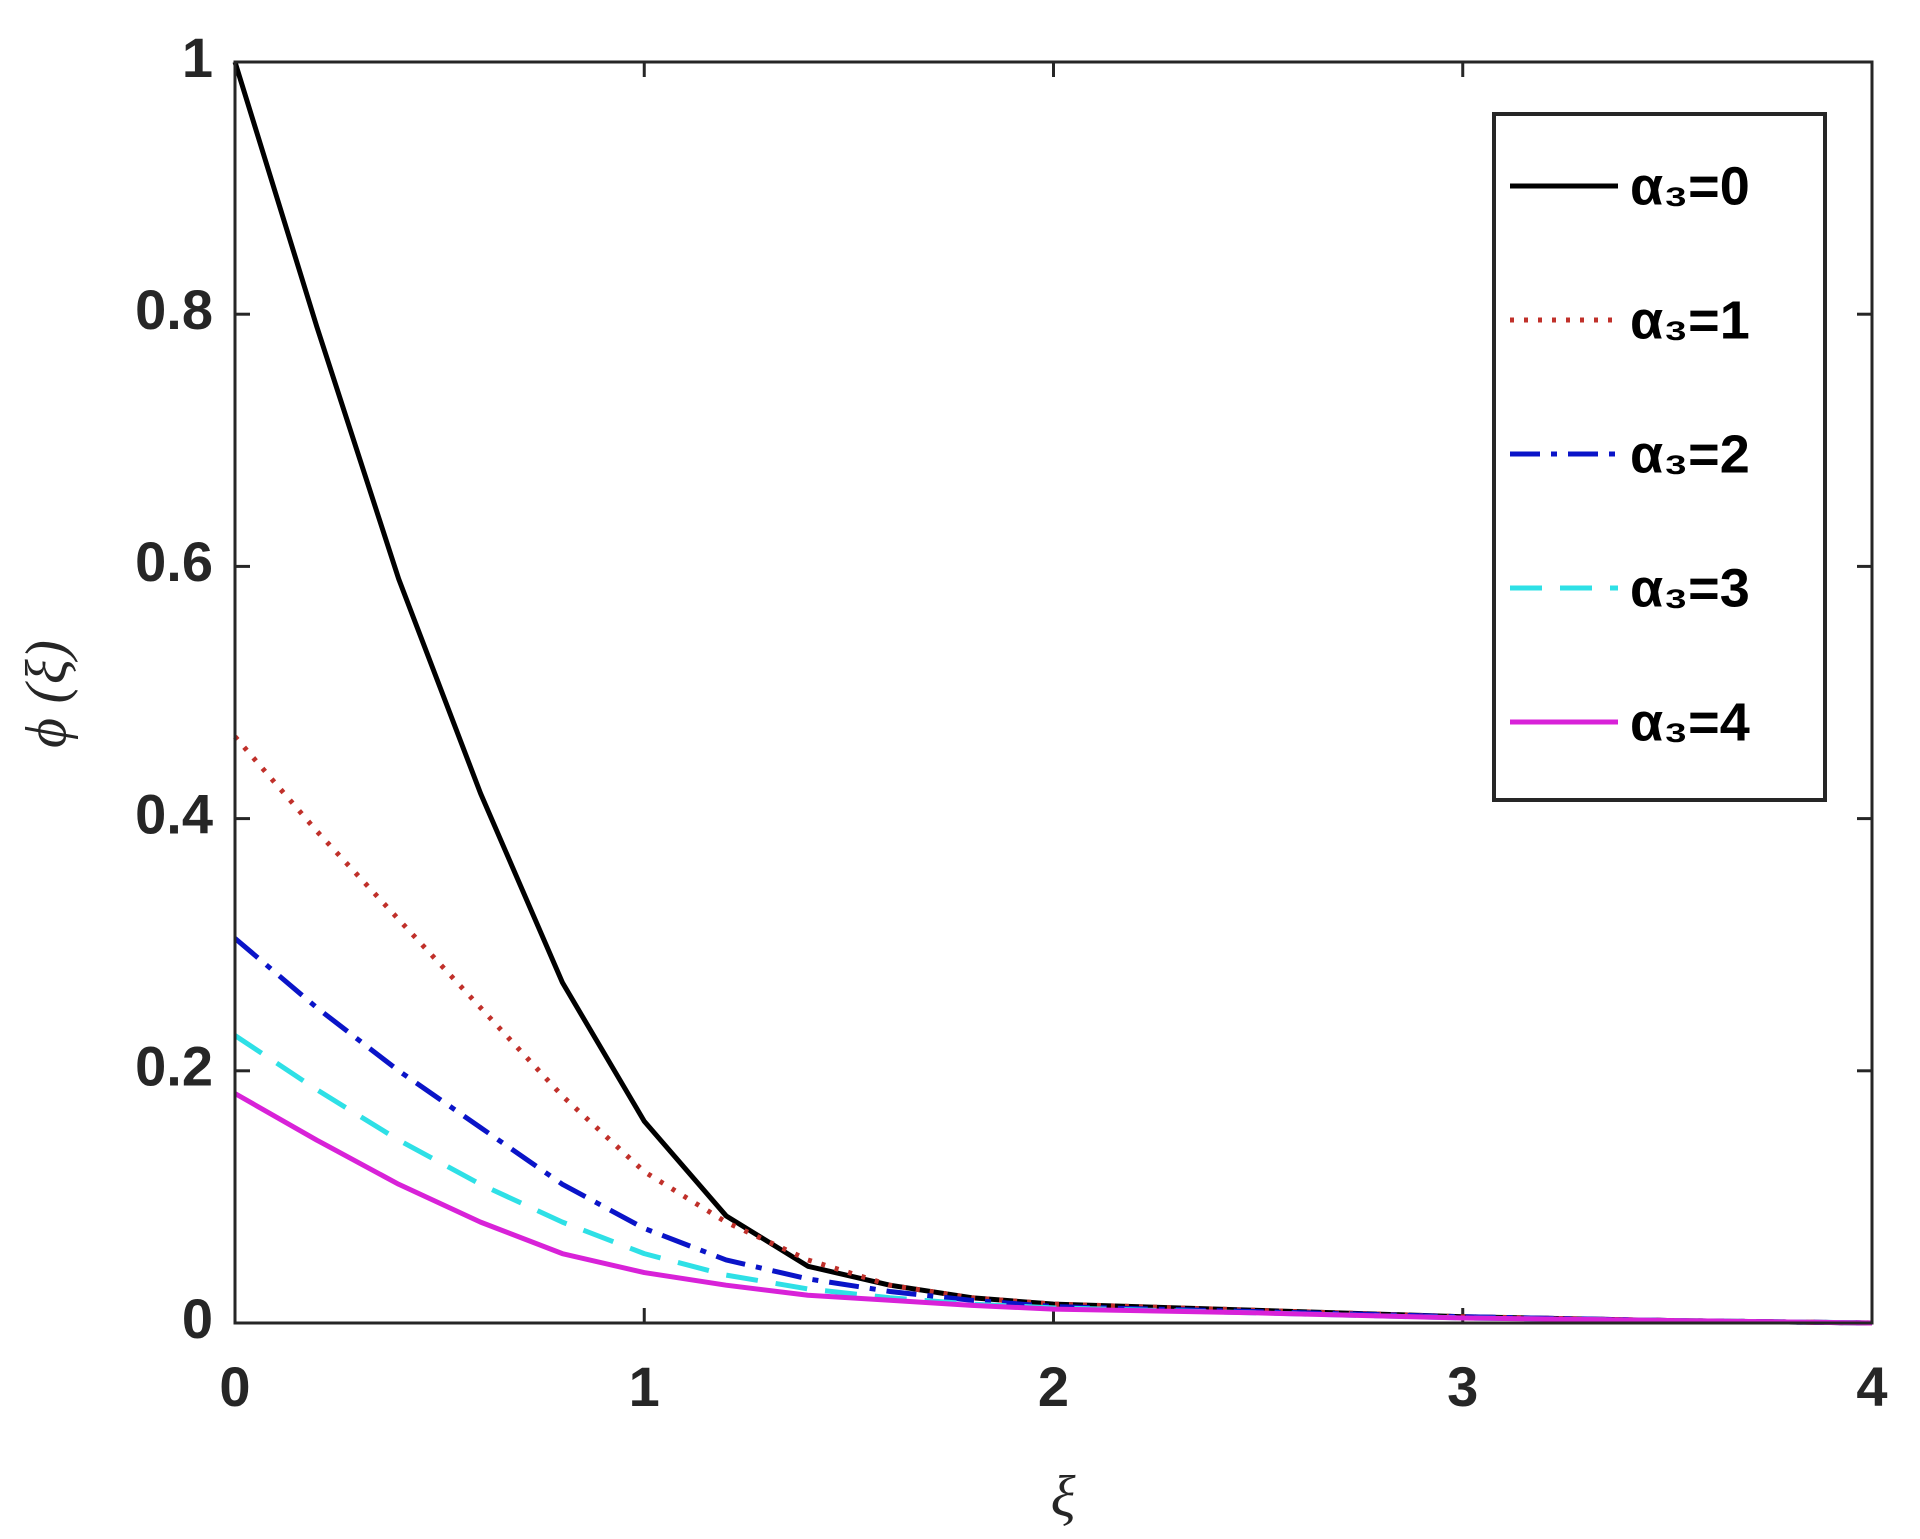 This screenshot has width=1920, height=1539. What do you see at coordinates (1053, 1208) in the screenshot?
I see `series-line` at bounding box center [1053, 1208].